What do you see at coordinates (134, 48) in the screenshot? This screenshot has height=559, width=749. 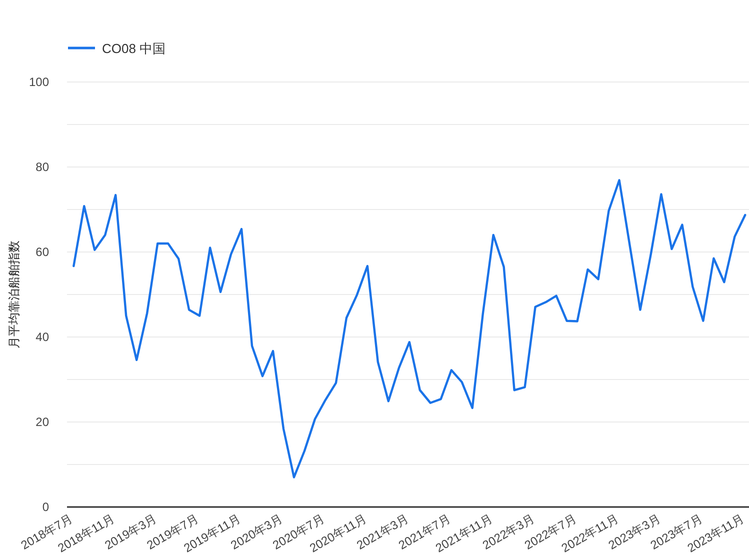 I see `legend-label: CO08 中国` at bounding box center [134, 48].